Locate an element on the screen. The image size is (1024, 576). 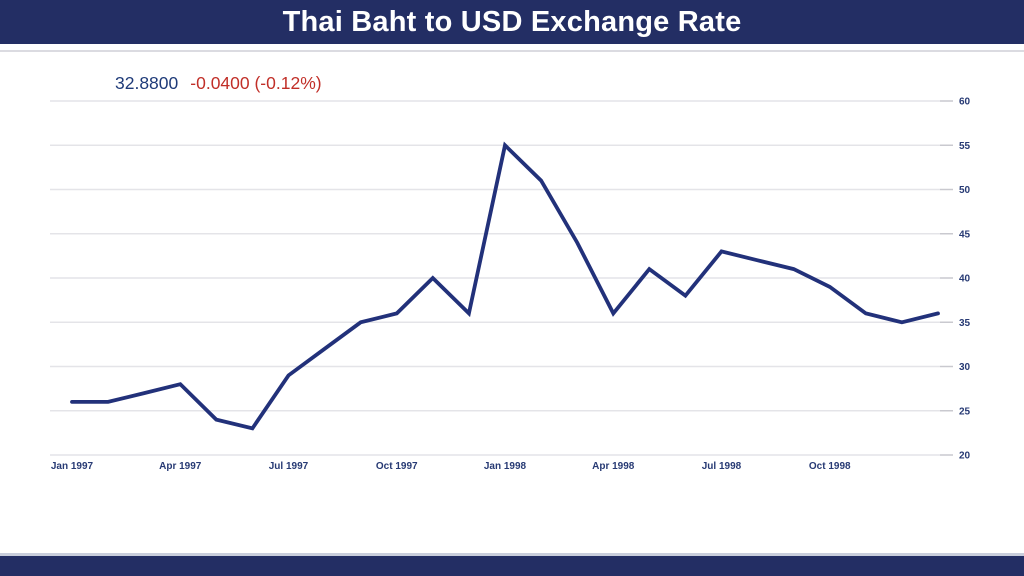
header-bar: Thai Baht to USD Exchange Rate is located at coordinates (512, 22).